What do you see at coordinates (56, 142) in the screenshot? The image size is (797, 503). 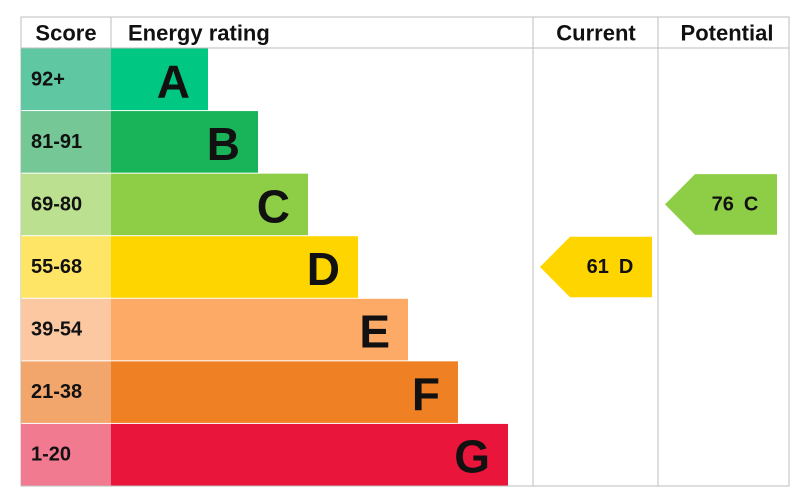 I see `score-range: 81-91` at bounding box center [56, 142].